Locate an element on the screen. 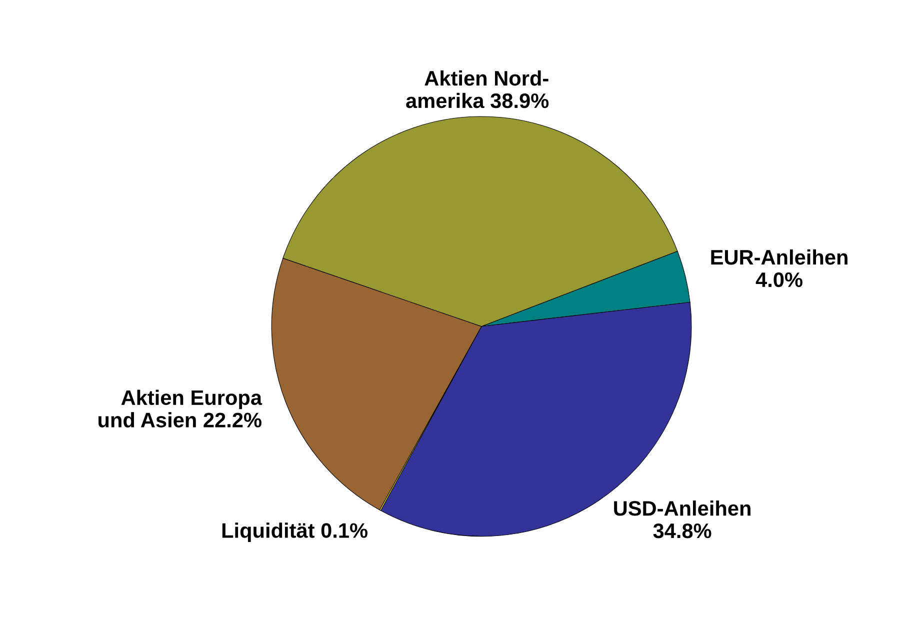  slice-label: USD-Anleihen is located at coordinates (682, 508).